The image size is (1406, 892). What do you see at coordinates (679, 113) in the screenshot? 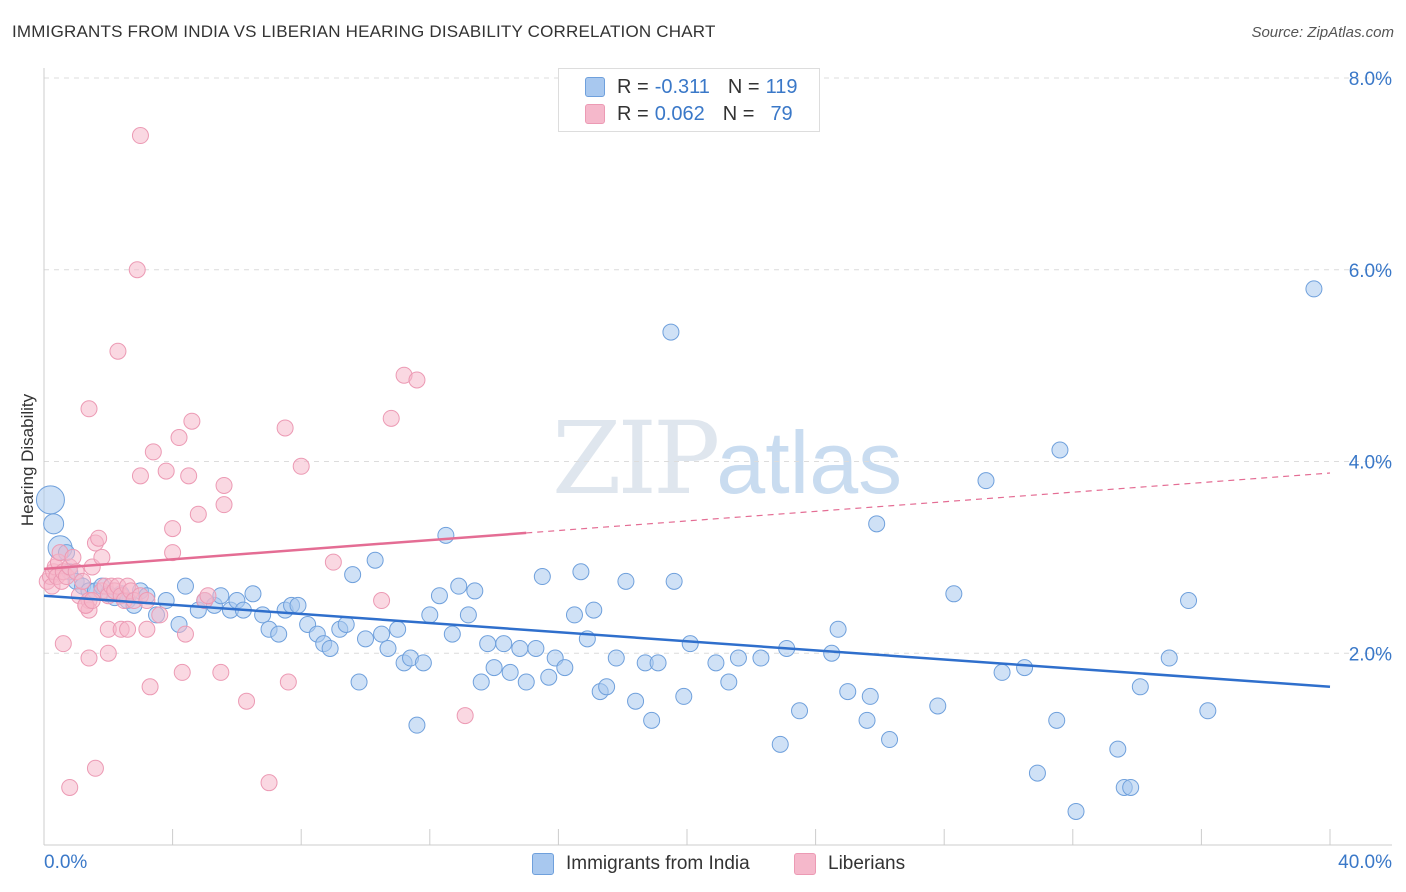
I see `legend-r-value: 0.062` at bounding box center [679, 113].